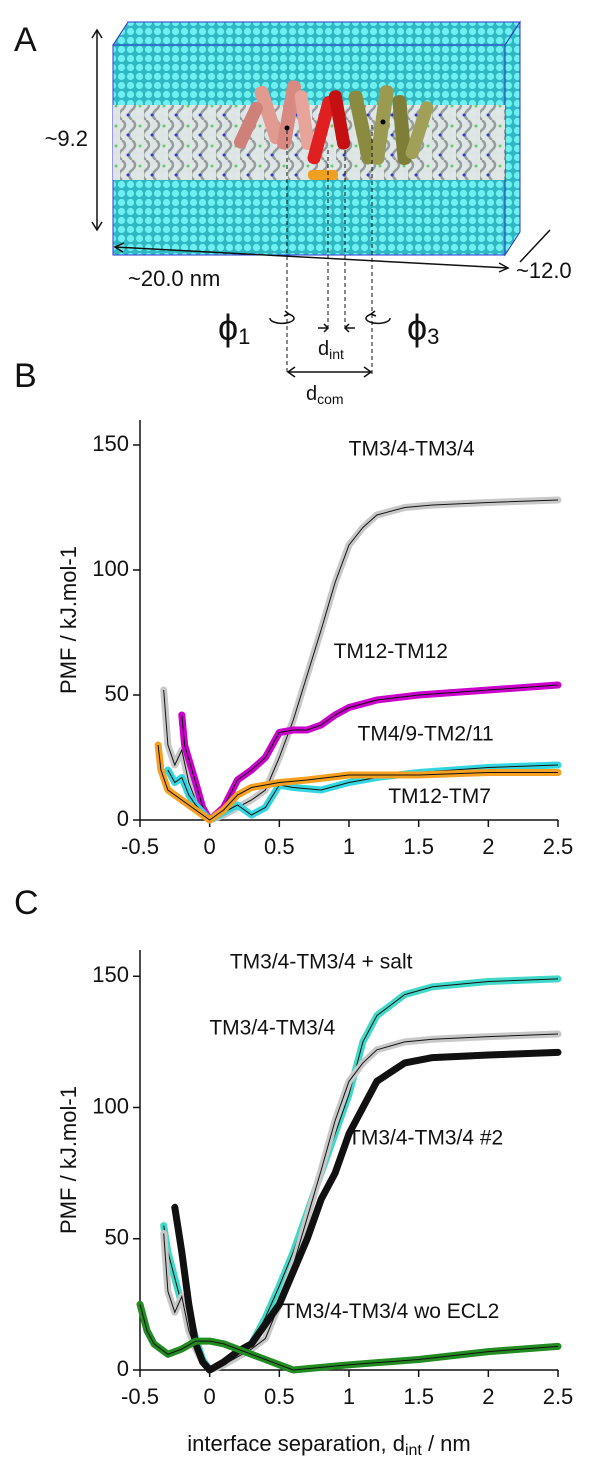 The image size is (599, 1479). I want to click on box-side, so click(512, 138).